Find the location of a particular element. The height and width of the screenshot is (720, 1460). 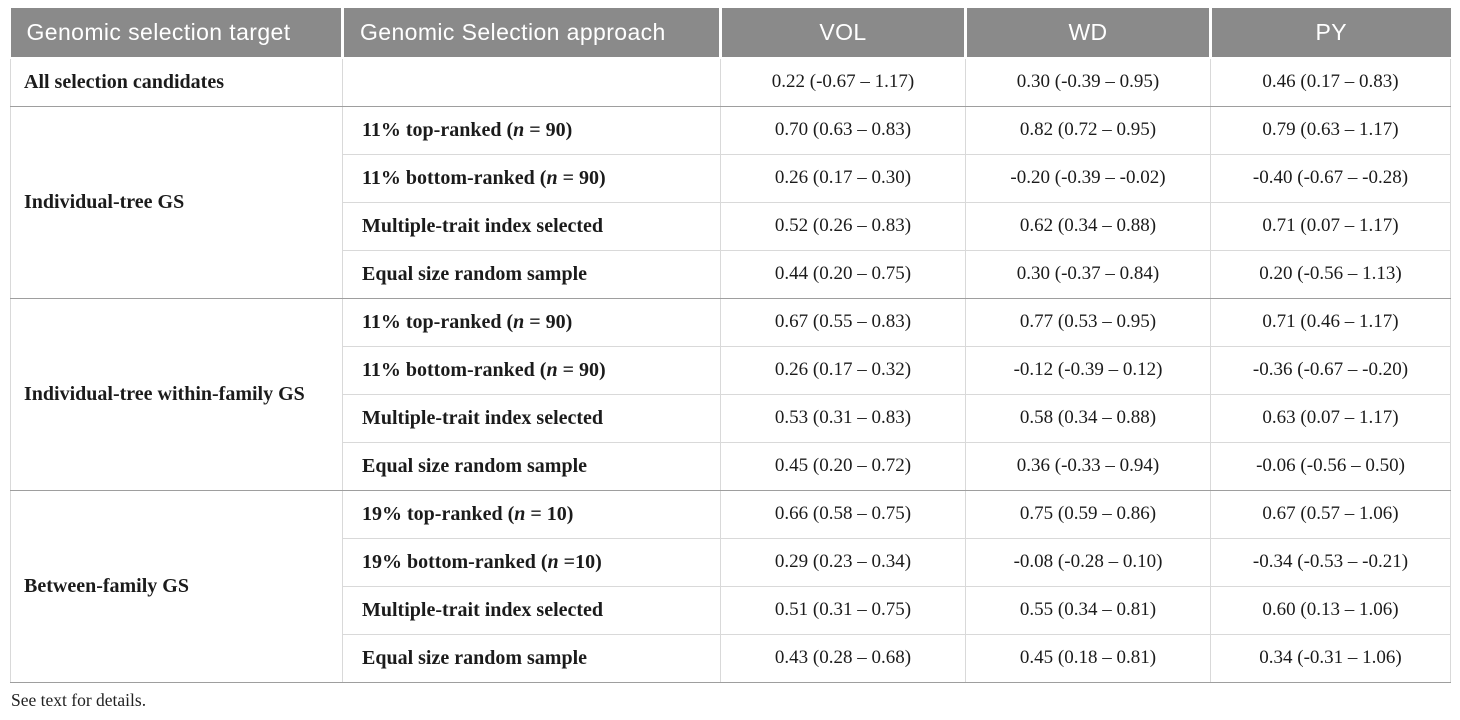

wd-value-cell: 0.62 (0.34 – 0.88) is located at coordinates (1088, 226).